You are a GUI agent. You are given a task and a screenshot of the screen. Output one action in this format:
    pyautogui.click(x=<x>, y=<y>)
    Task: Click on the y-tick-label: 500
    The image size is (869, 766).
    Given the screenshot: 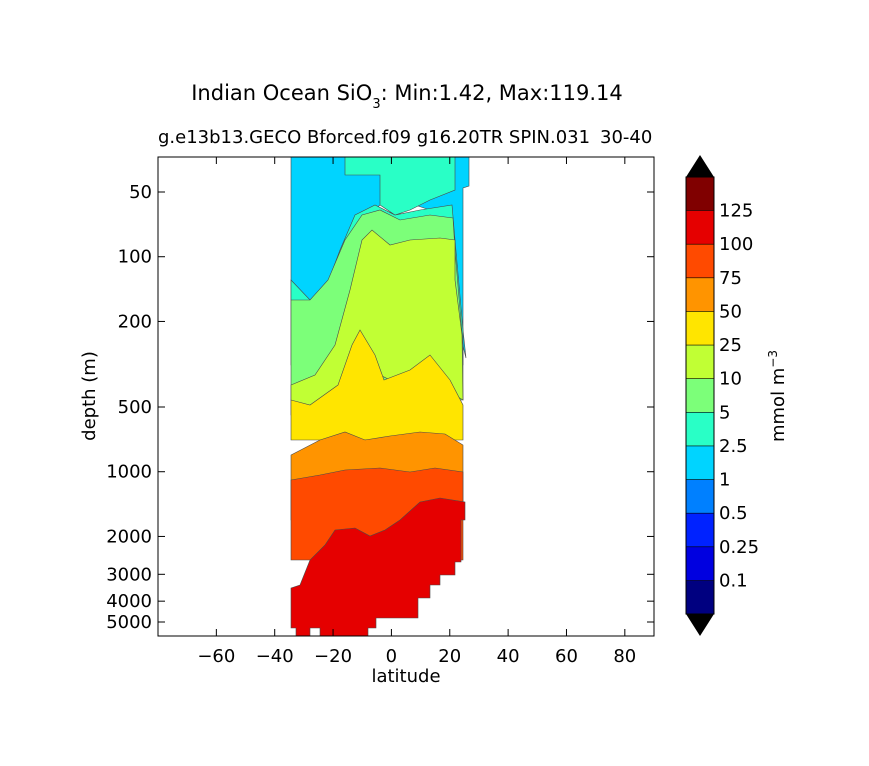 What is the action you would take?
    pyautogui.click(x=135, y=407)
    